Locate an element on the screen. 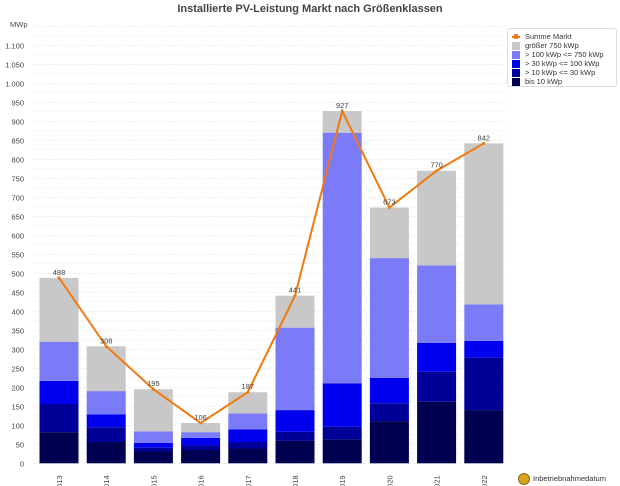 This screenshot has height=486, width=620. data-label: 842 is located at coordinates (484, 137).